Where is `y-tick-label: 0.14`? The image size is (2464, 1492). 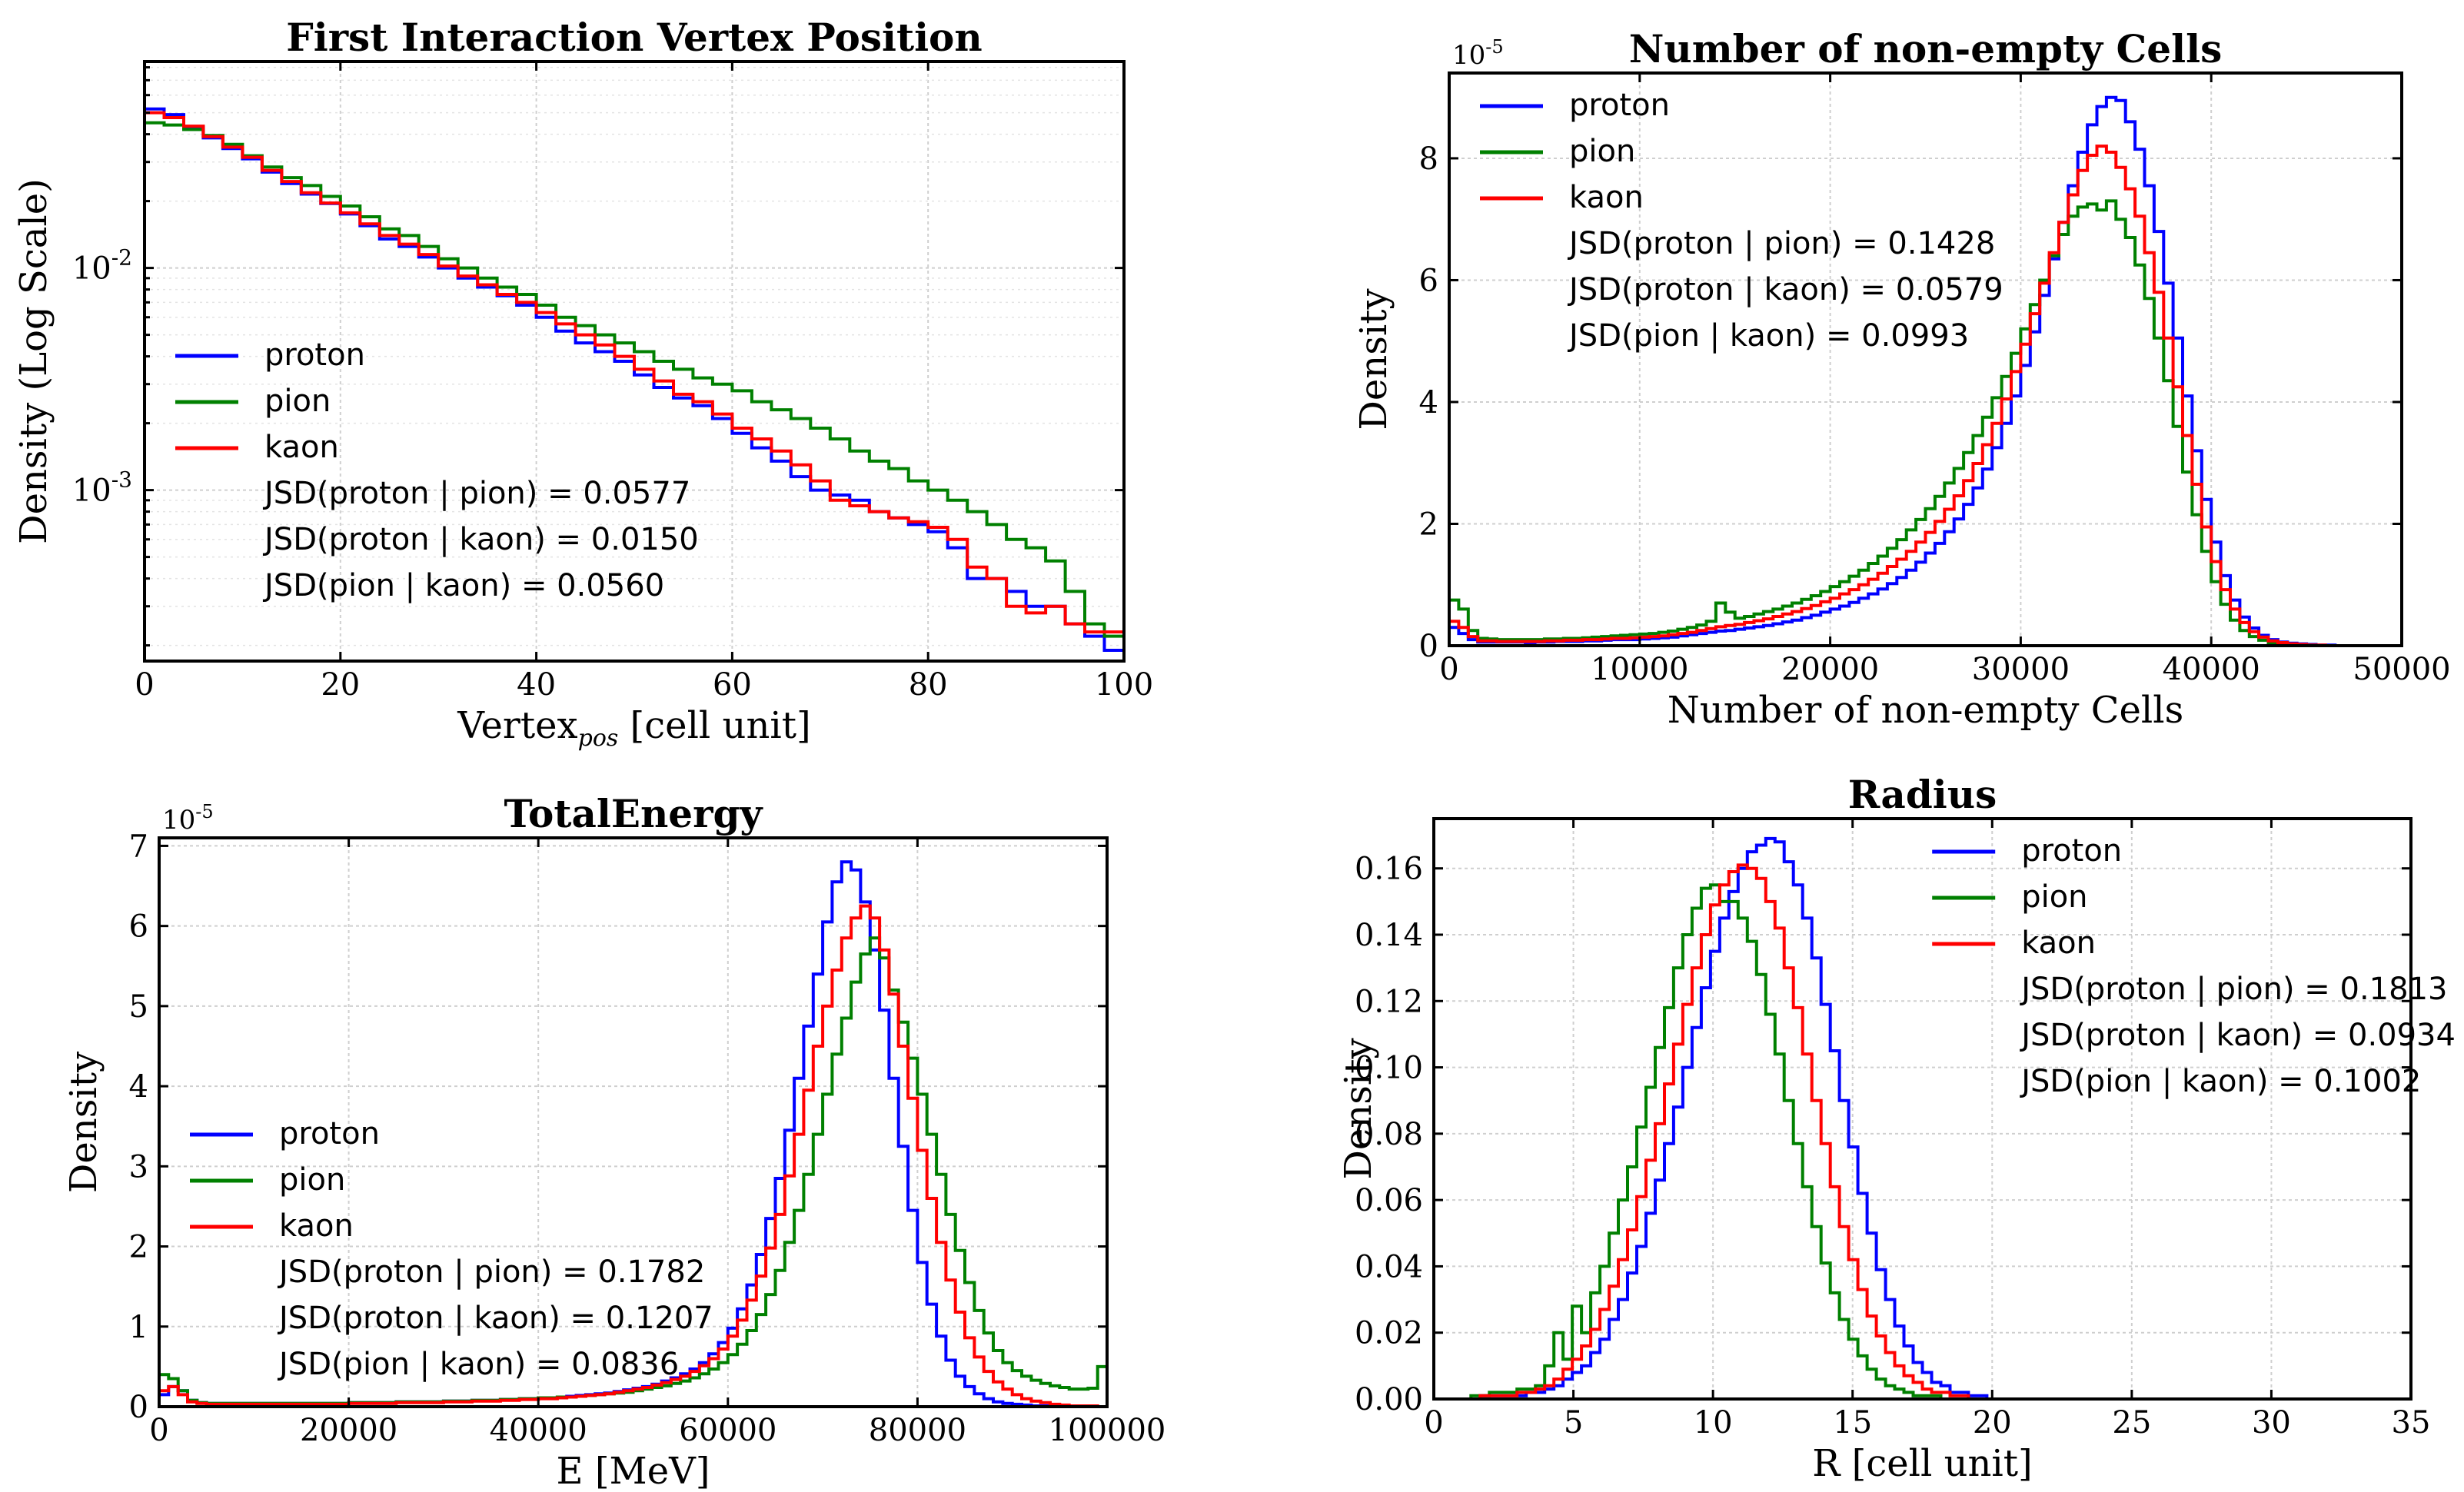 y-tick-label: 0.14 is located at coordinates (1389, 936).